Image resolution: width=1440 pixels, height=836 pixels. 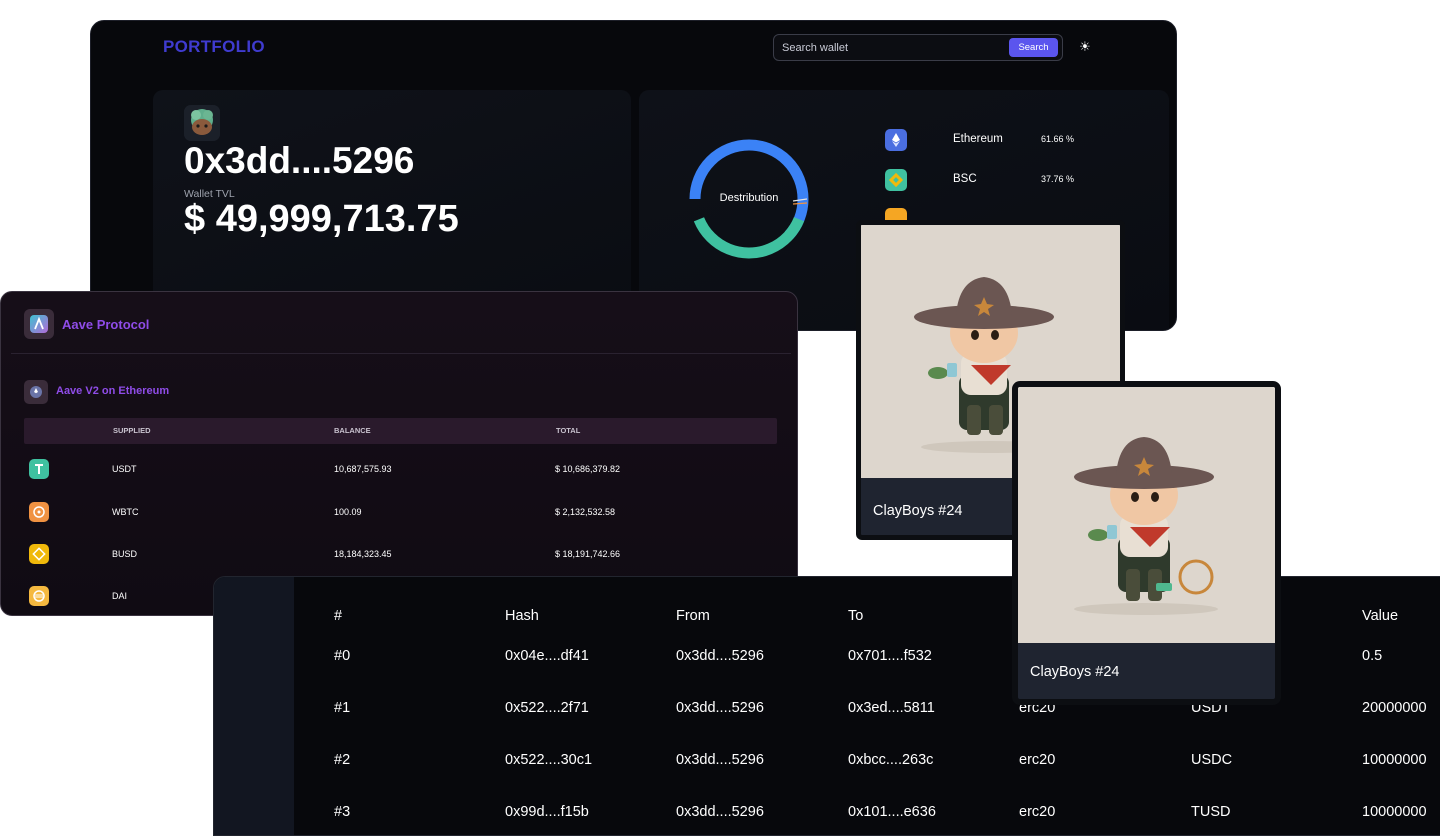 I want to click on col-value: Value, so click(x=1380, y=616).